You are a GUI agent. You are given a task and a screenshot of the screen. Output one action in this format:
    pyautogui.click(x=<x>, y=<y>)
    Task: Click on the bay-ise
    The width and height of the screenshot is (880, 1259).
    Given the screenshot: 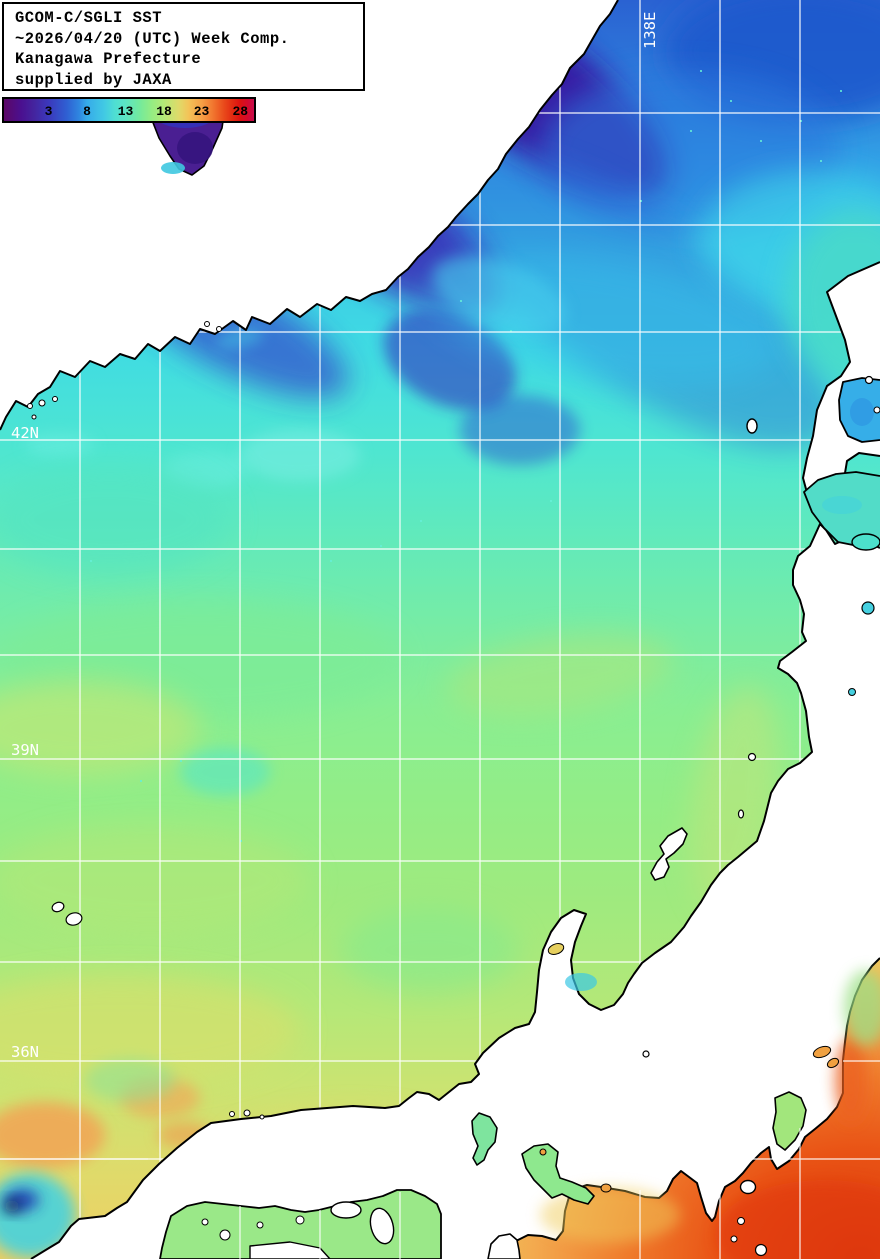 What is the action you would take?
    pyautogui.click(x=558, y=1174)
    